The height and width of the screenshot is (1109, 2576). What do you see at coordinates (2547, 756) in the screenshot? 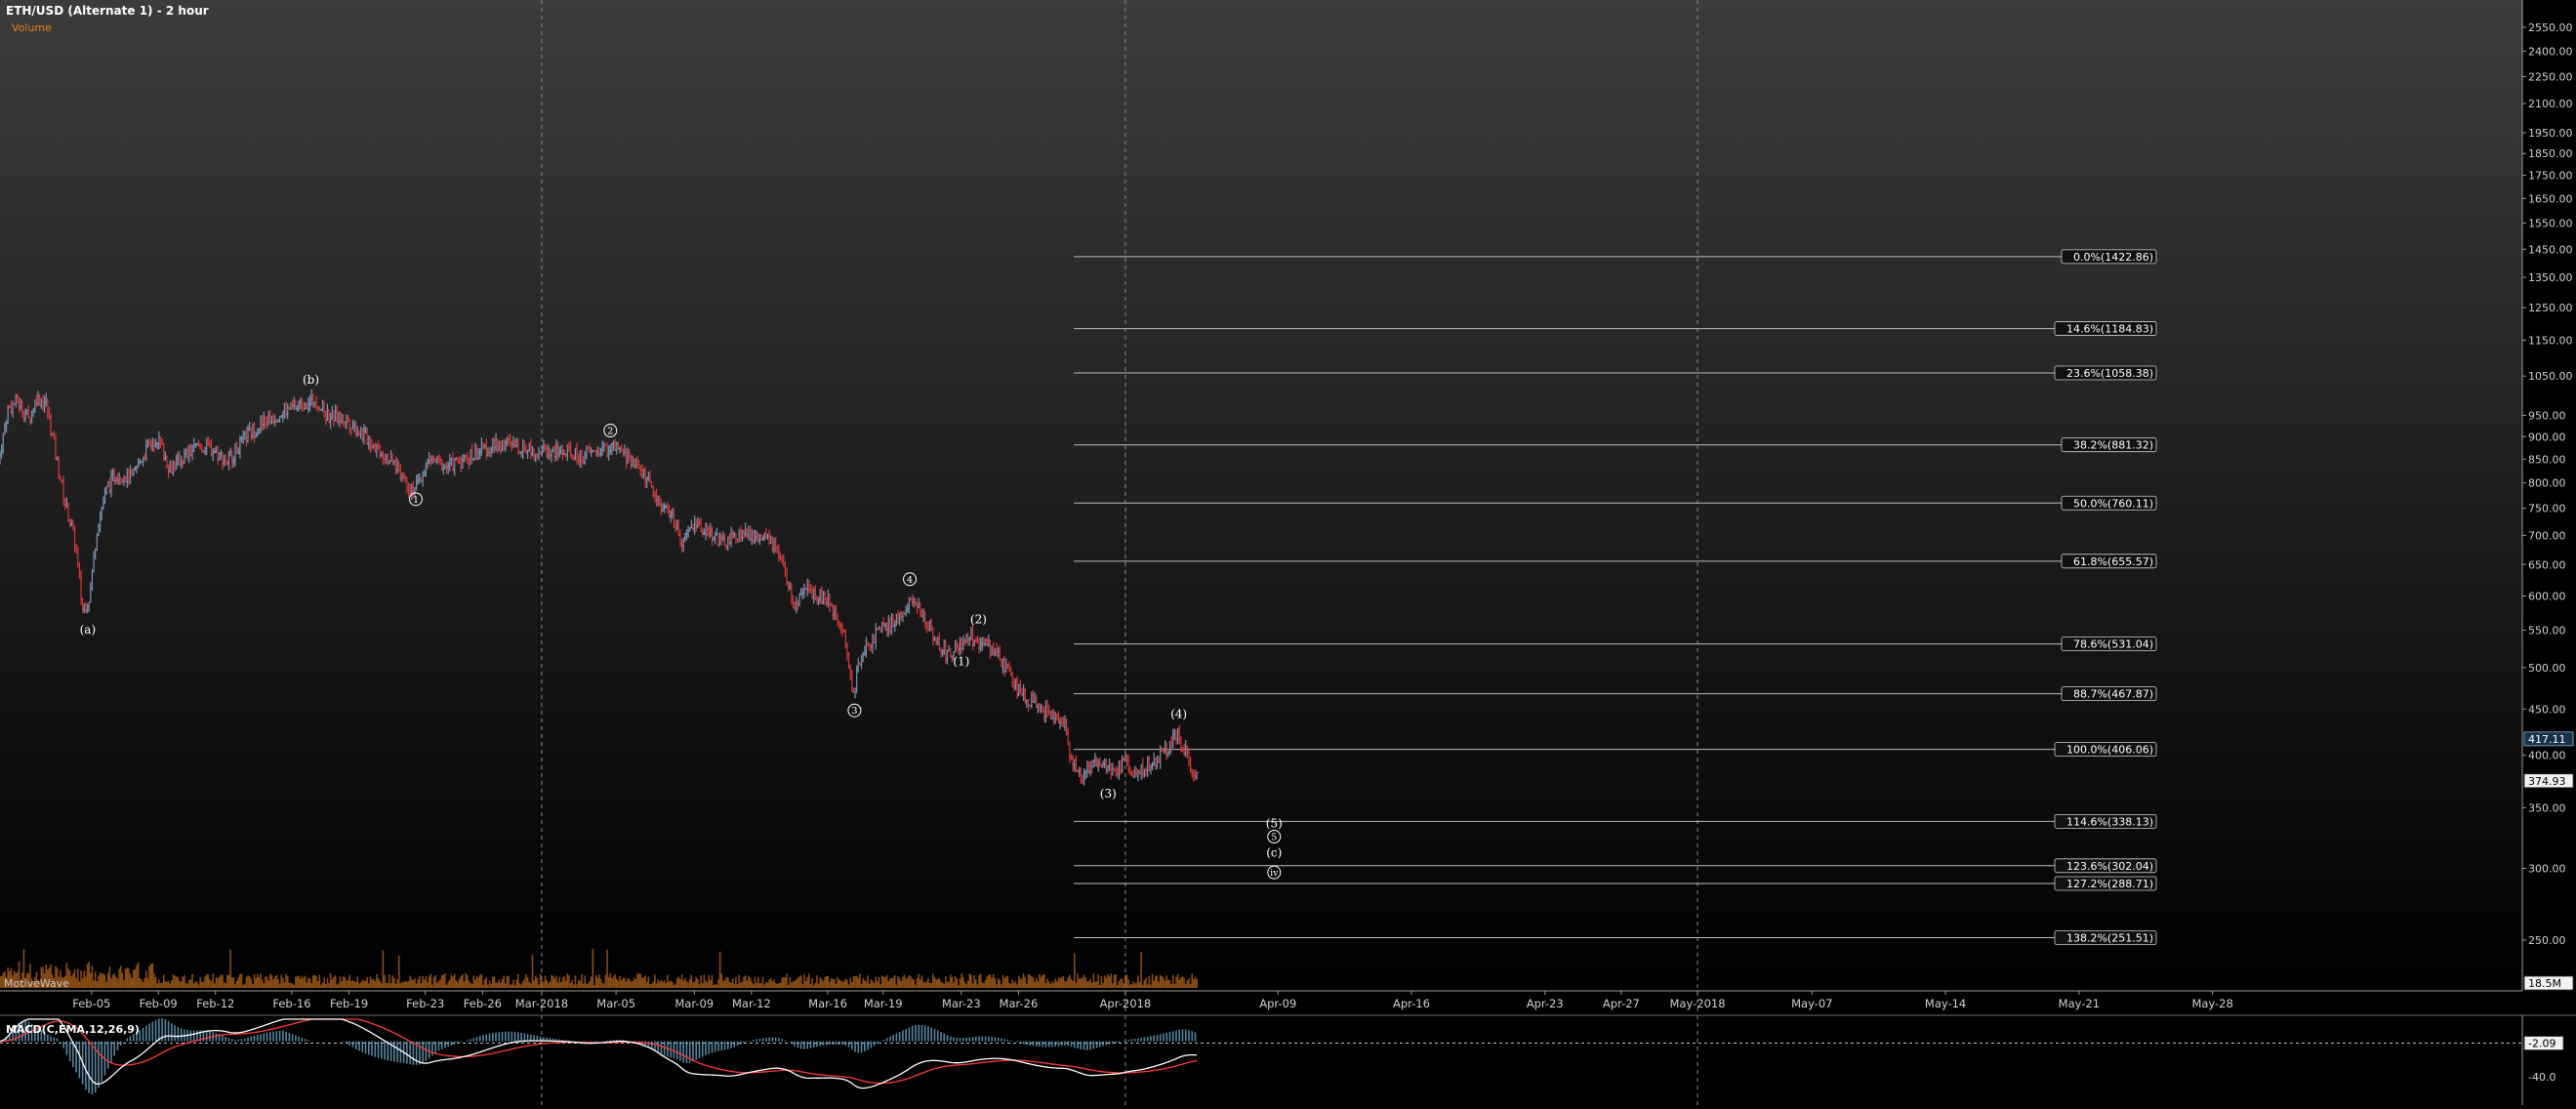
I see `y-tick-label: 400.00` at bounding box center [2547, 756].